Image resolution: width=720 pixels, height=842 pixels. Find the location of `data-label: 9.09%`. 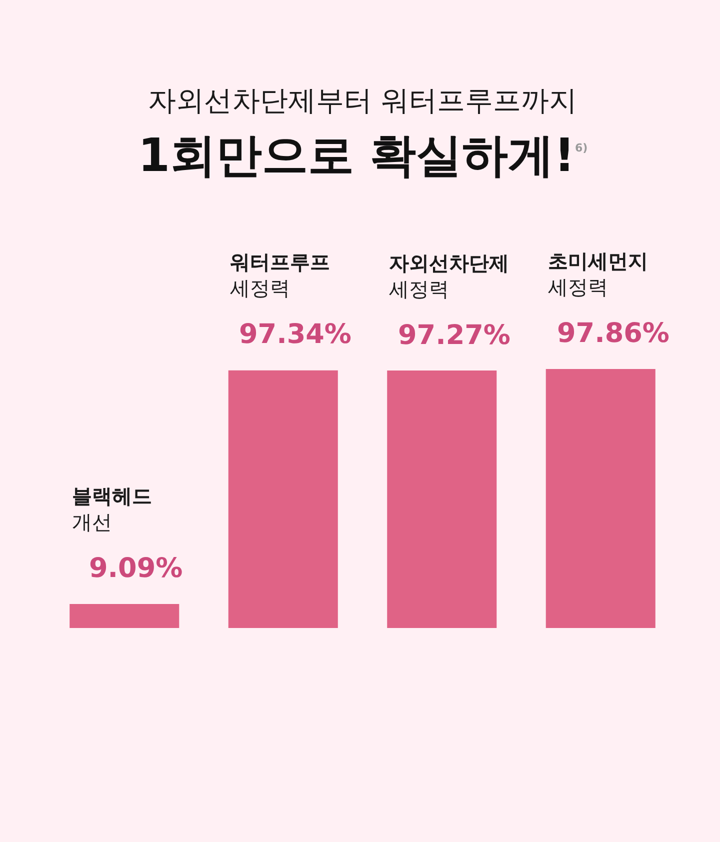

data-label: 9.09% is located at coordinates (136, 568).